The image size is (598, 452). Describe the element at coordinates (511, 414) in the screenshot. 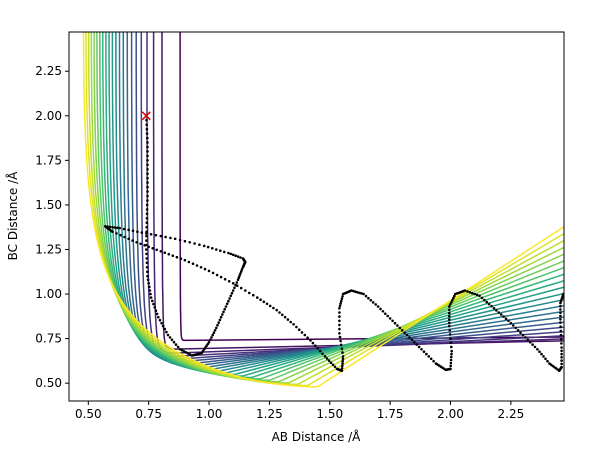

I see `x-tick-label: 2.25` at that location.